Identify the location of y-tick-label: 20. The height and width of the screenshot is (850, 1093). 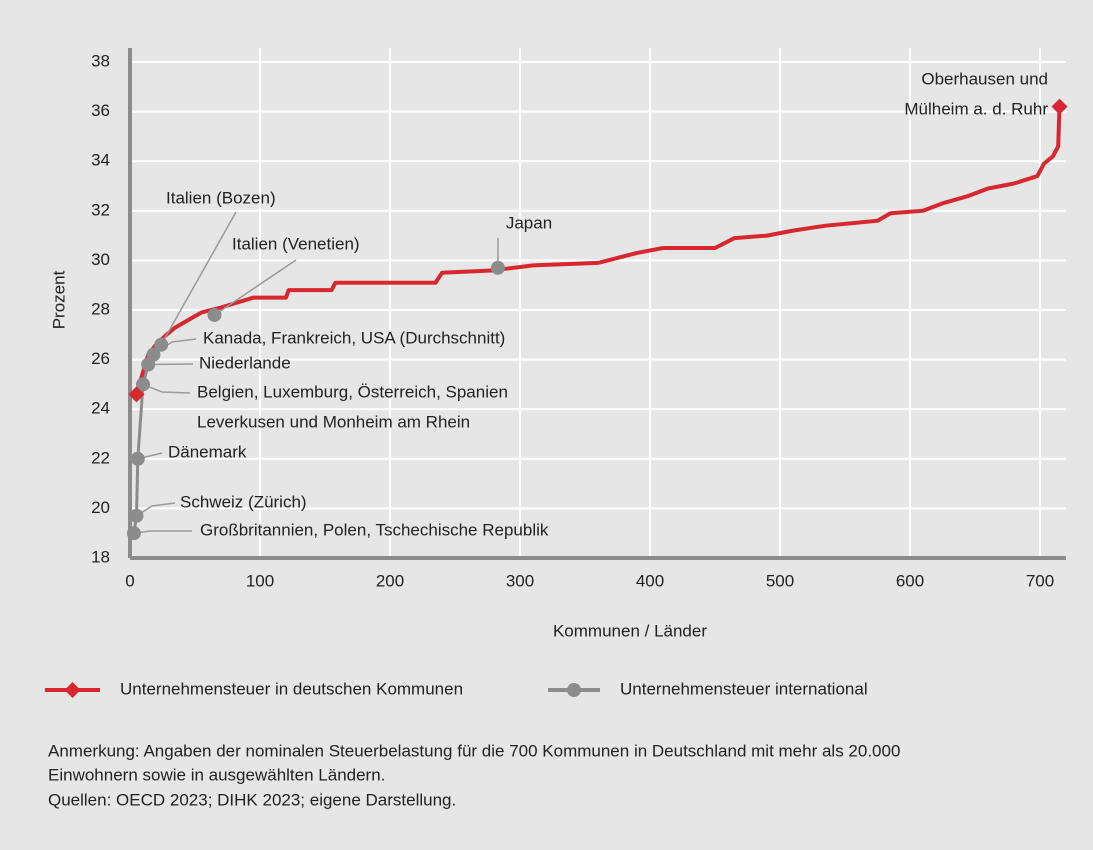
(100, 507).